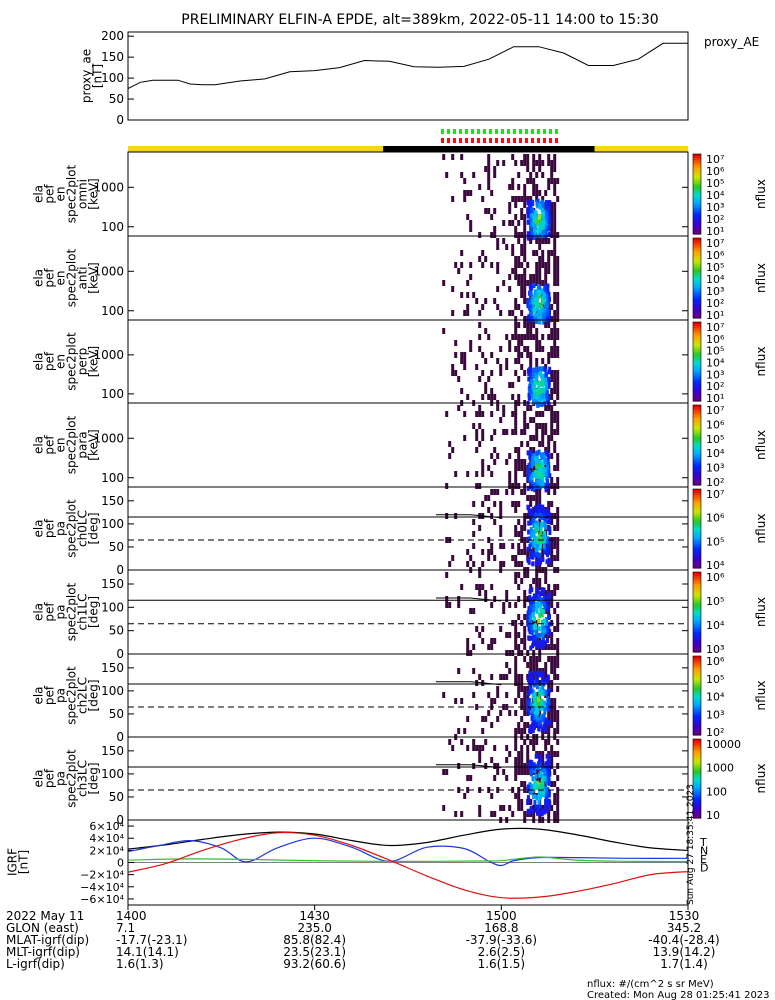 This screenshot has height=1000, width=775. I want to click on ylabel-line: ela, so click(39, 278).